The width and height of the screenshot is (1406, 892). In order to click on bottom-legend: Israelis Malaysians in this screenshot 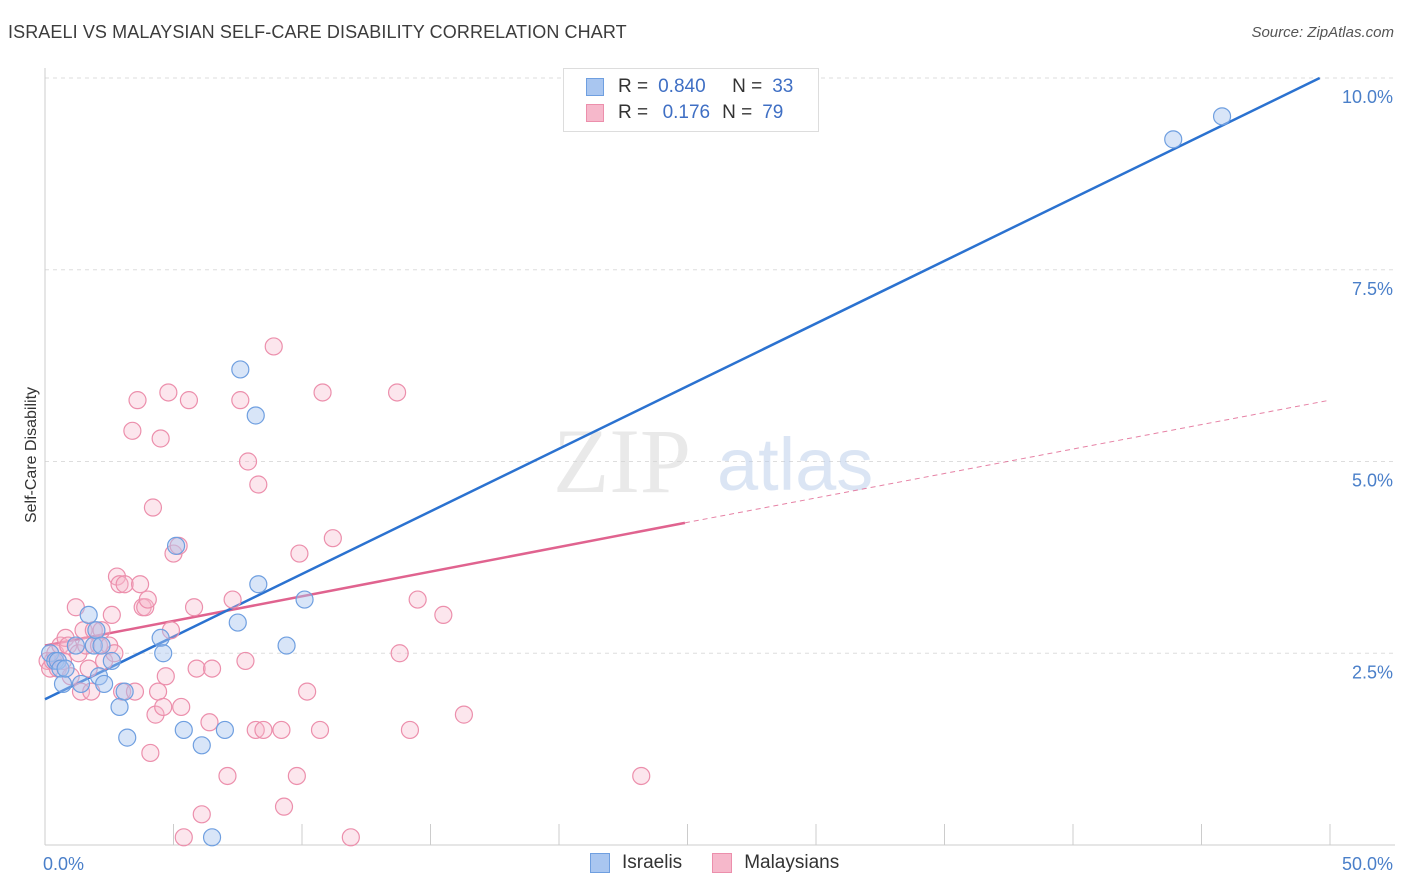, I will do `click(729, 863)`.